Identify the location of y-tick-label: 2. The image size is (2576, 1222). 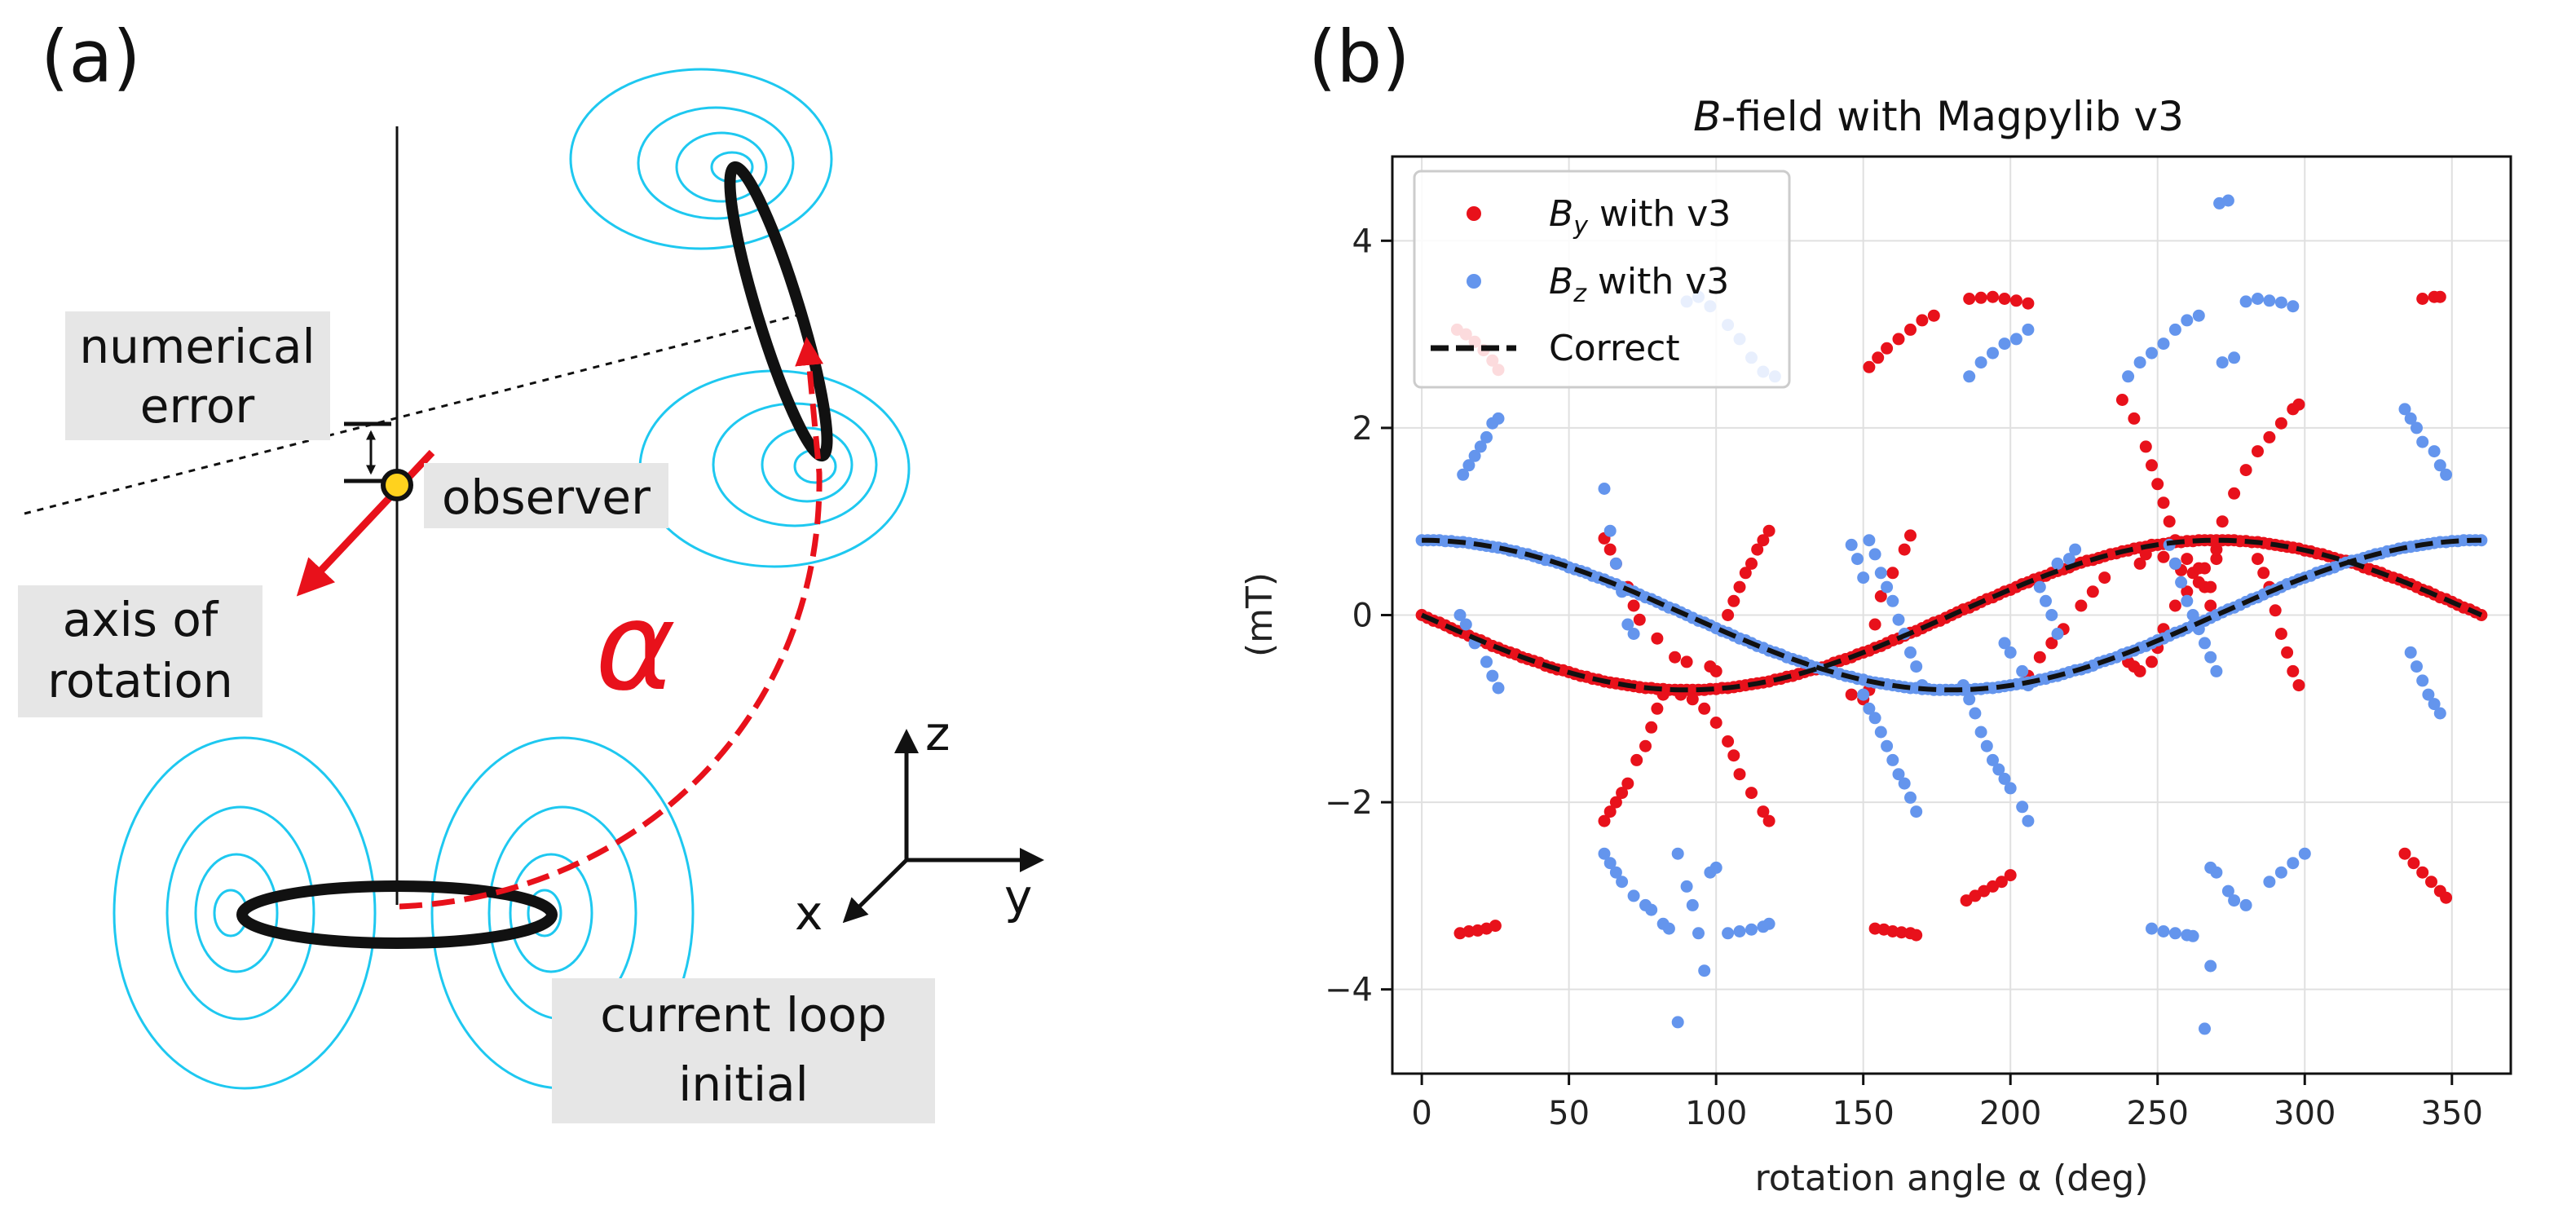
(1362, 429).